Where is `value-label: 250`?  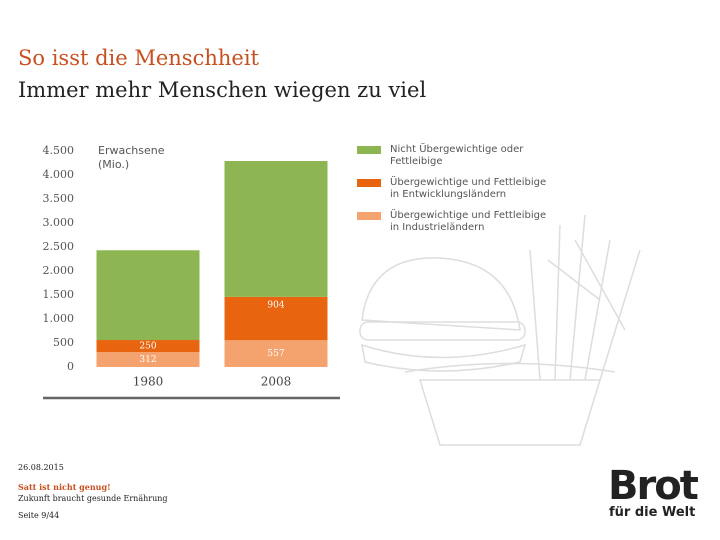
value-label: 250 is located at coordinates (147, 347).